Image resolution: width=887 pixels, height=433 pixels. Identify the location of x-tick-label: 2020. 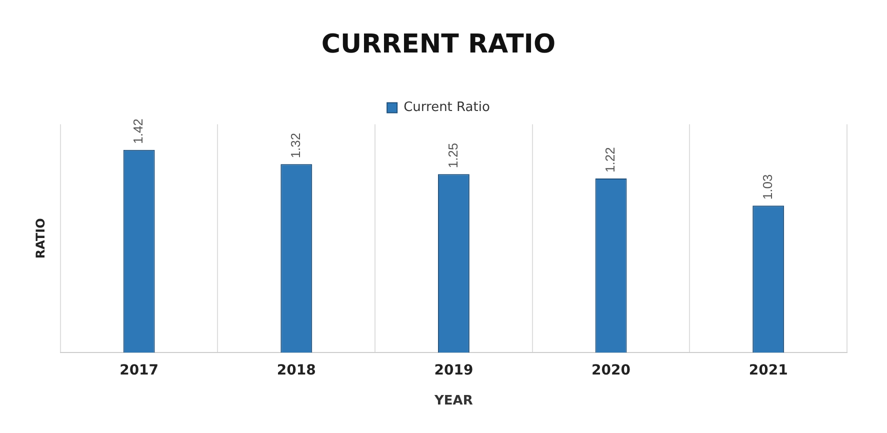
(611, 370).